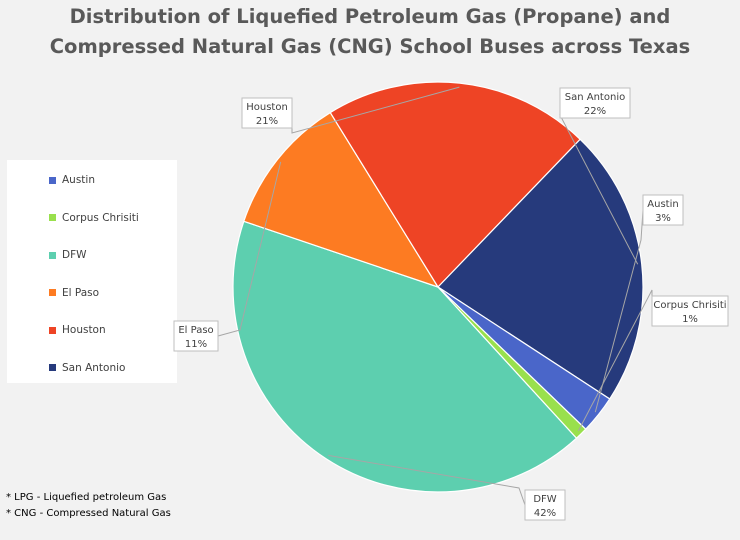 The image size is (740, 540). I want to click on legend-item-el-paso: El Paso, so click(74, 293).